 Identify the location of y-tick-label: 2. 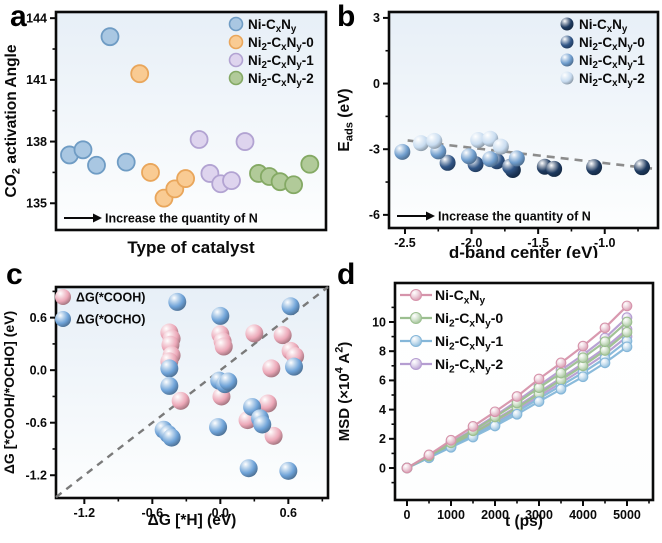
(382, 439).